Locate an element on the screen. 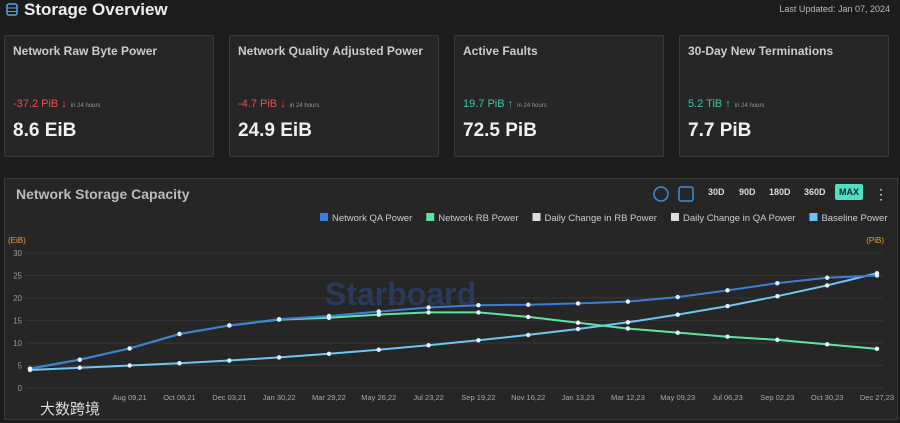 The width and height of the screenshot is (900, 423). x-tick-label: Nov 16,22 is located at coordinates (528, 397).